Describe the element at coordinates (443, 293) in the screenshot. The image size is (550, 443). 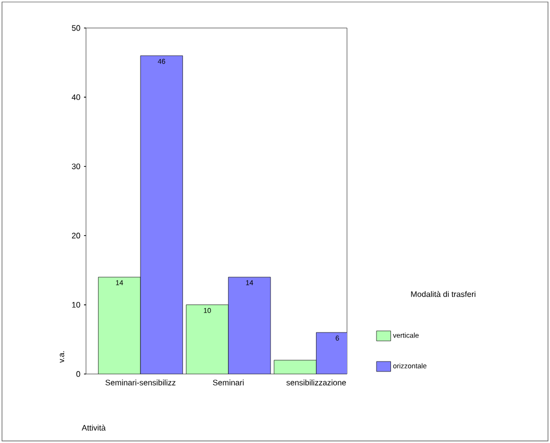
I see `legend-title: Modalità di trasferi` at that location.